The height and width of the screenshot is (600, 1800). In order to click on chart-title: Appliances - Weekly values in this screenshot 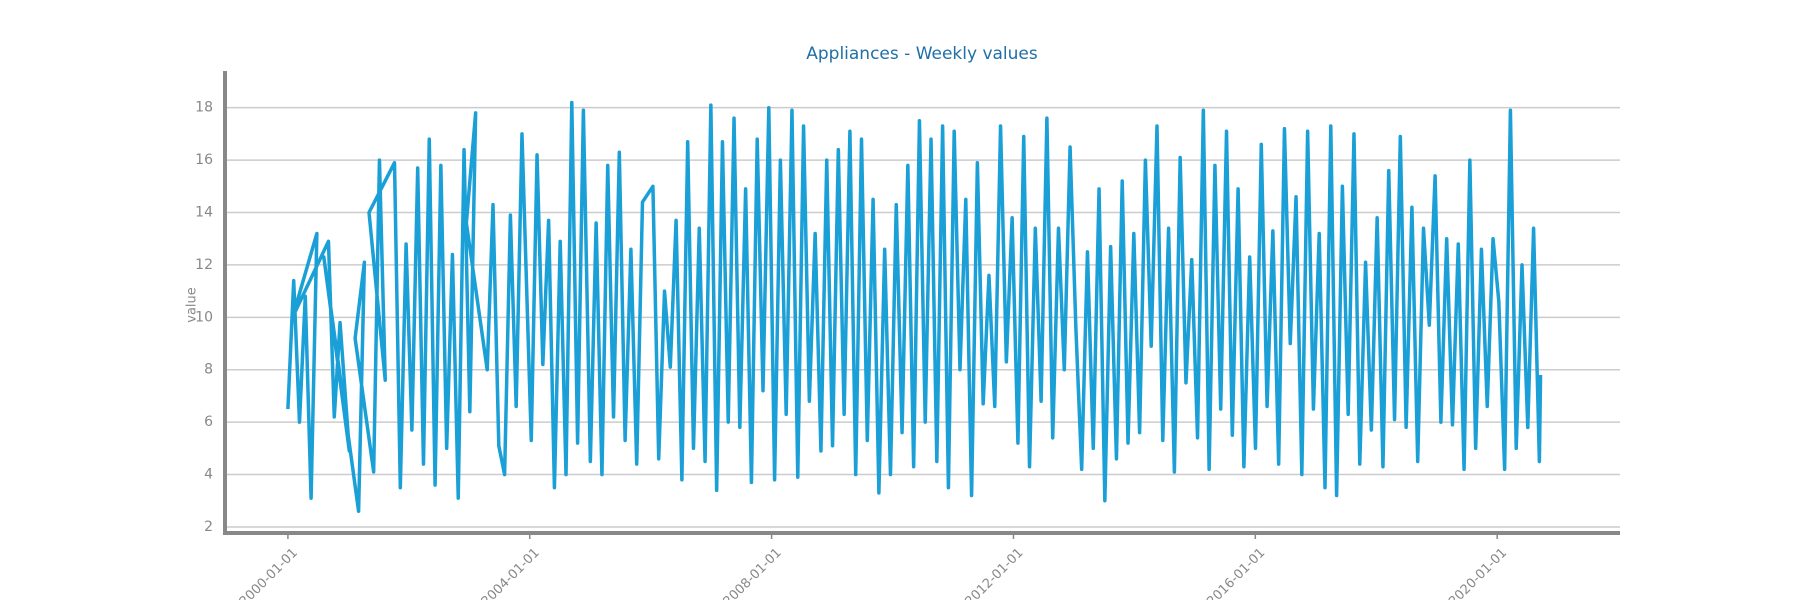, I will do `click(922, 54)`.